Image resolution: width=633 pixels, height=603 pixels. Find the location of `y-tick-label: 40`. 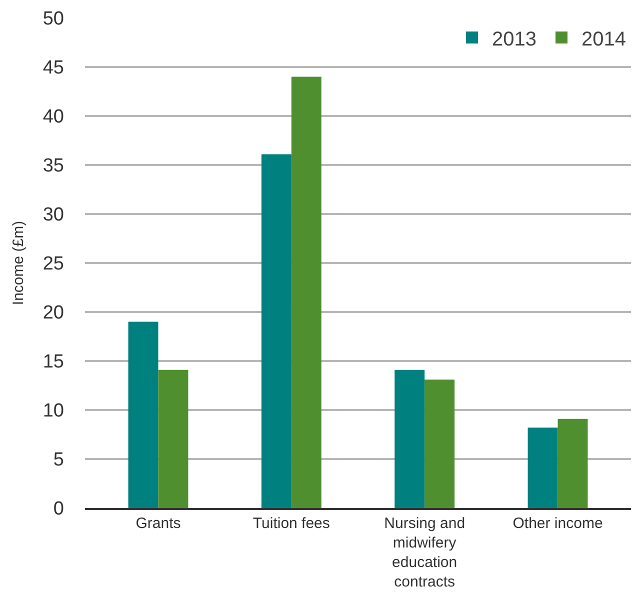

y-tick-label: 40 is located at coordinates (53, 117).